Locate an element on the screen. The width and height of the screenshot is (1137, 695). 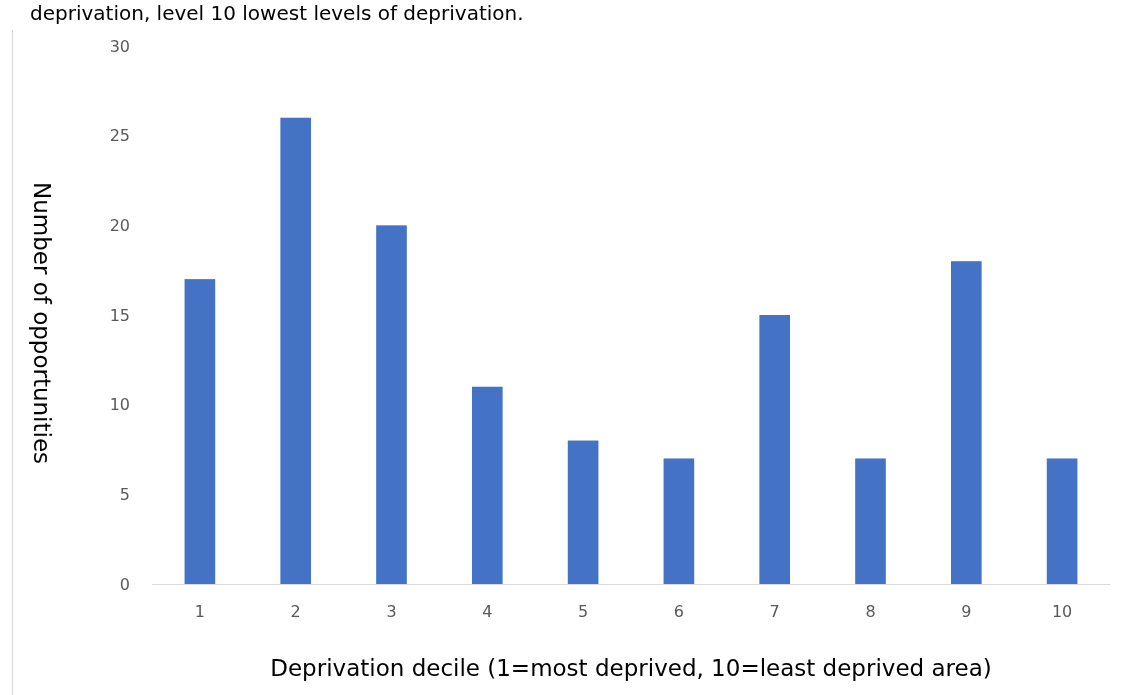
x-tick-label: 4 is located at coordinates (487, 612).